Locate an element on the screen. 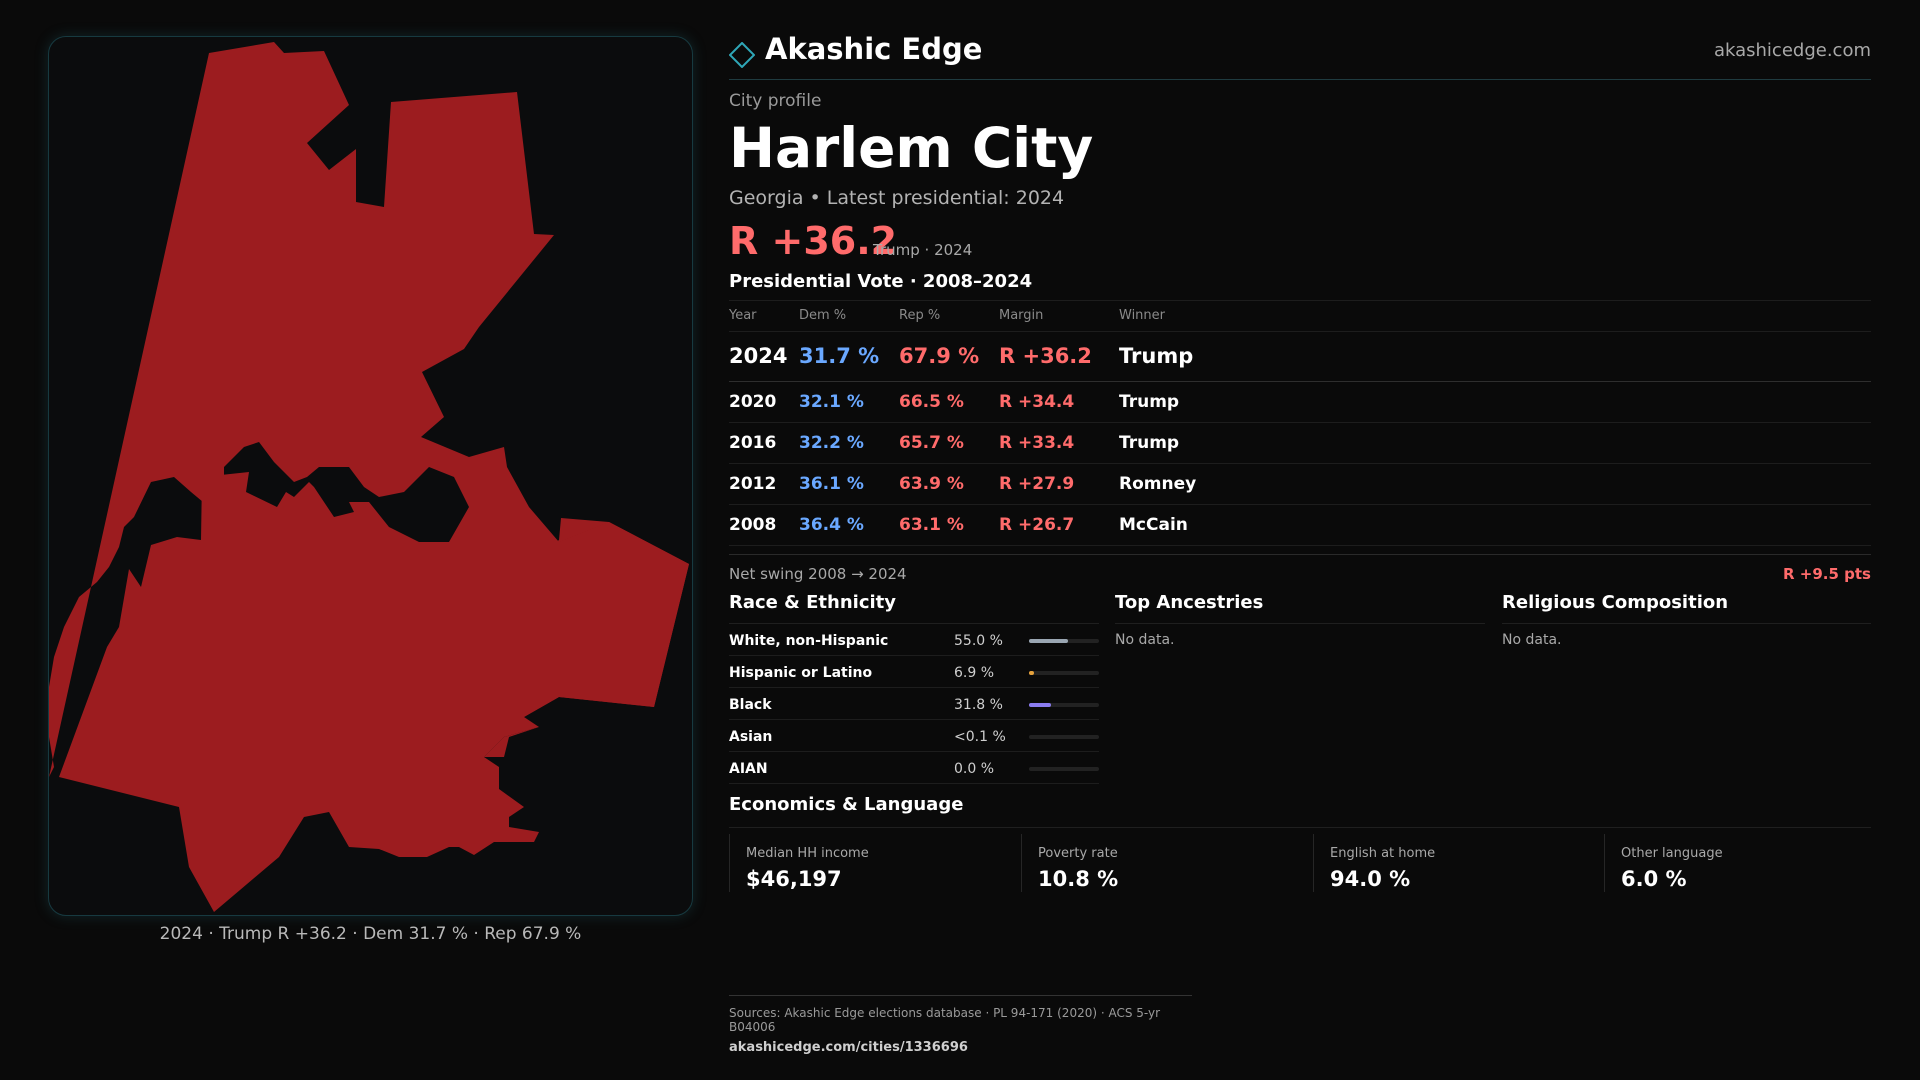 Image resolution: width=1920 pixels, height=1080 pixels. table-header-row: Year Dem % Rep % Margin Winner is located at coordinates (1300, 316).